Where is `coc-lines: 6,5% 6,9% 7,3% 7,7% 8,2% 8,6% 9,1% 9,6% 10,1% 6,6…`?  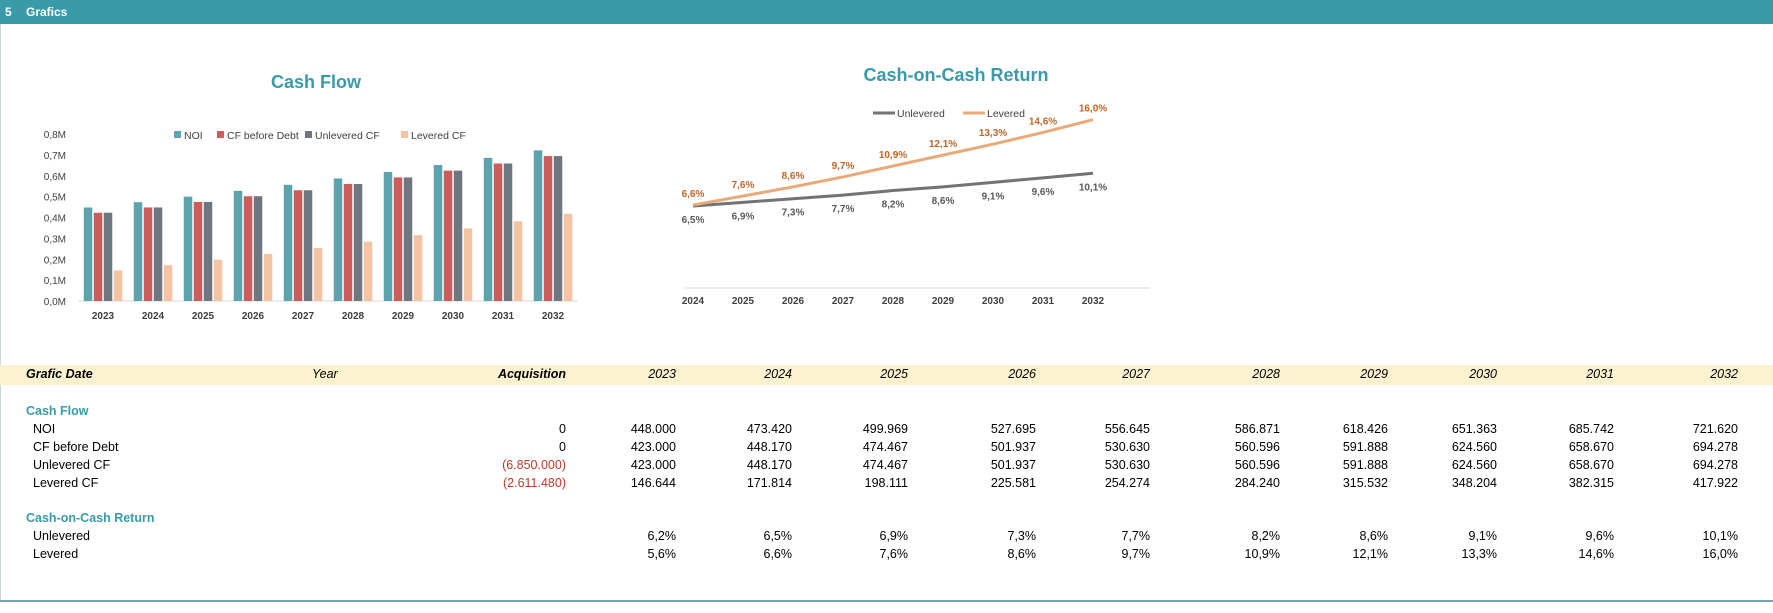 coc-lines: 6,5% 6,9% 7,3% 7,7% 8,2% 8,6% 9,1% 9,6% 10,1% 6,6… is located at coordinates (895, 165).